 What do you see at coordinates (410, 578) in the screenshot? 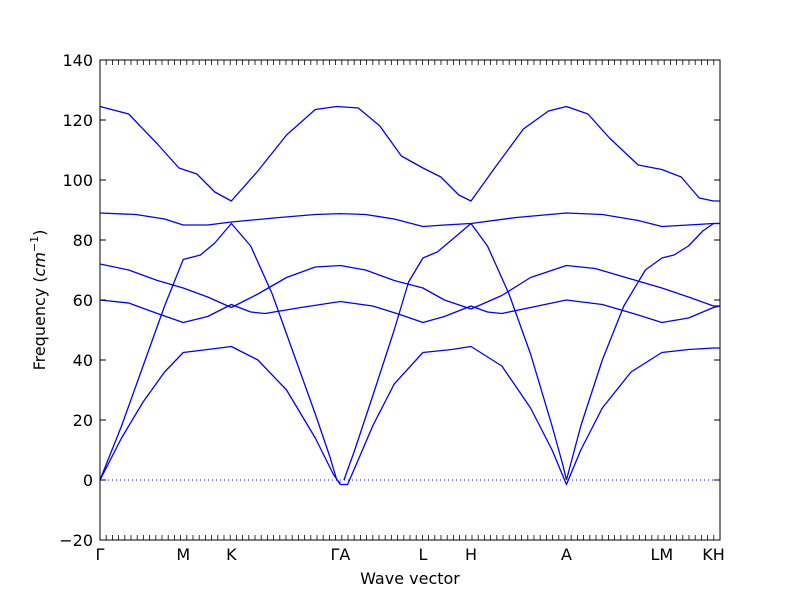
I see `x-axis-title: Wave vector` at bounding box center [410, 578].